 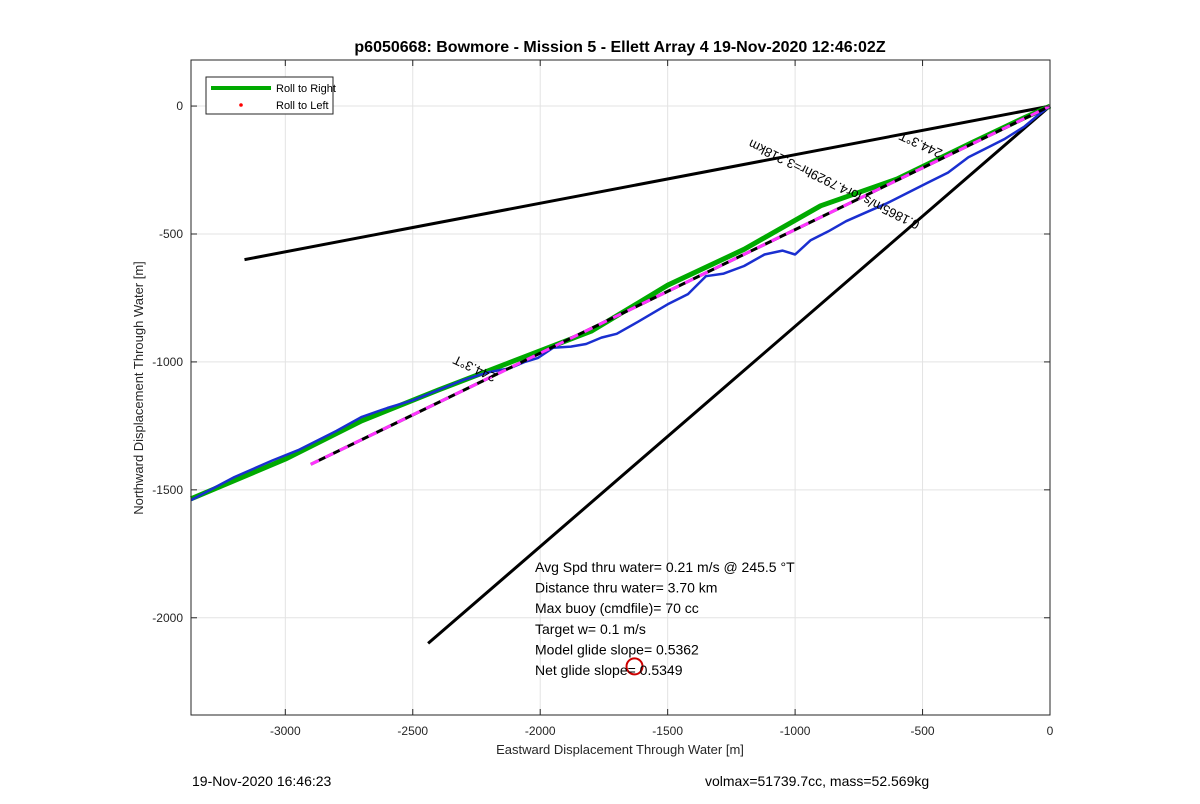 I want to click on x-tick-label: -500, so click(x=923, y=731).